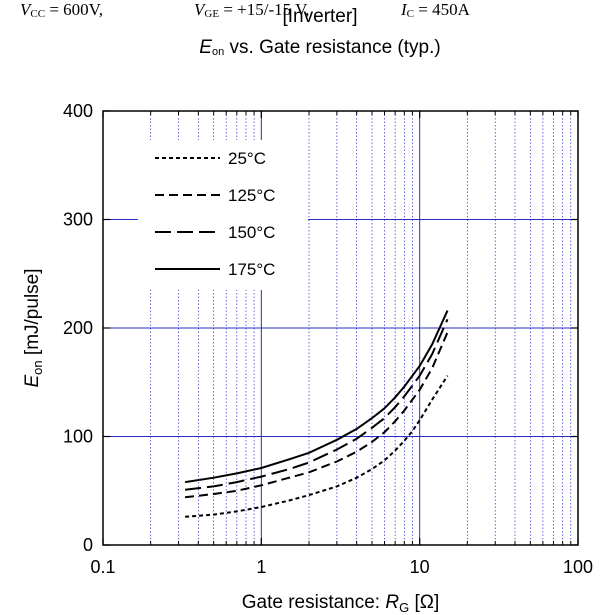  I want to click on y-axis-label: Eon [mJ/pulse], so click(33, 327).